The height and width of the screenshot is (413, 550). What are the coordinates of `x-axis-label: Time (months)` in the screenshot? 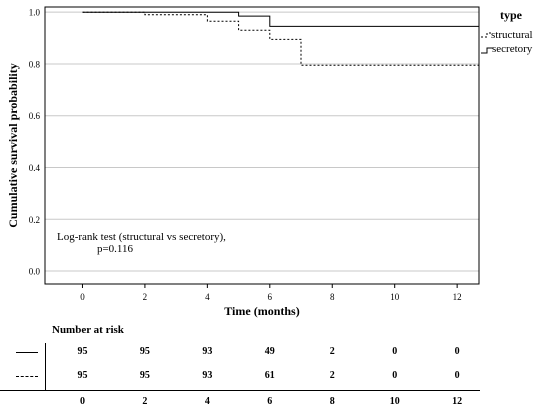 It's located at (261, 311).